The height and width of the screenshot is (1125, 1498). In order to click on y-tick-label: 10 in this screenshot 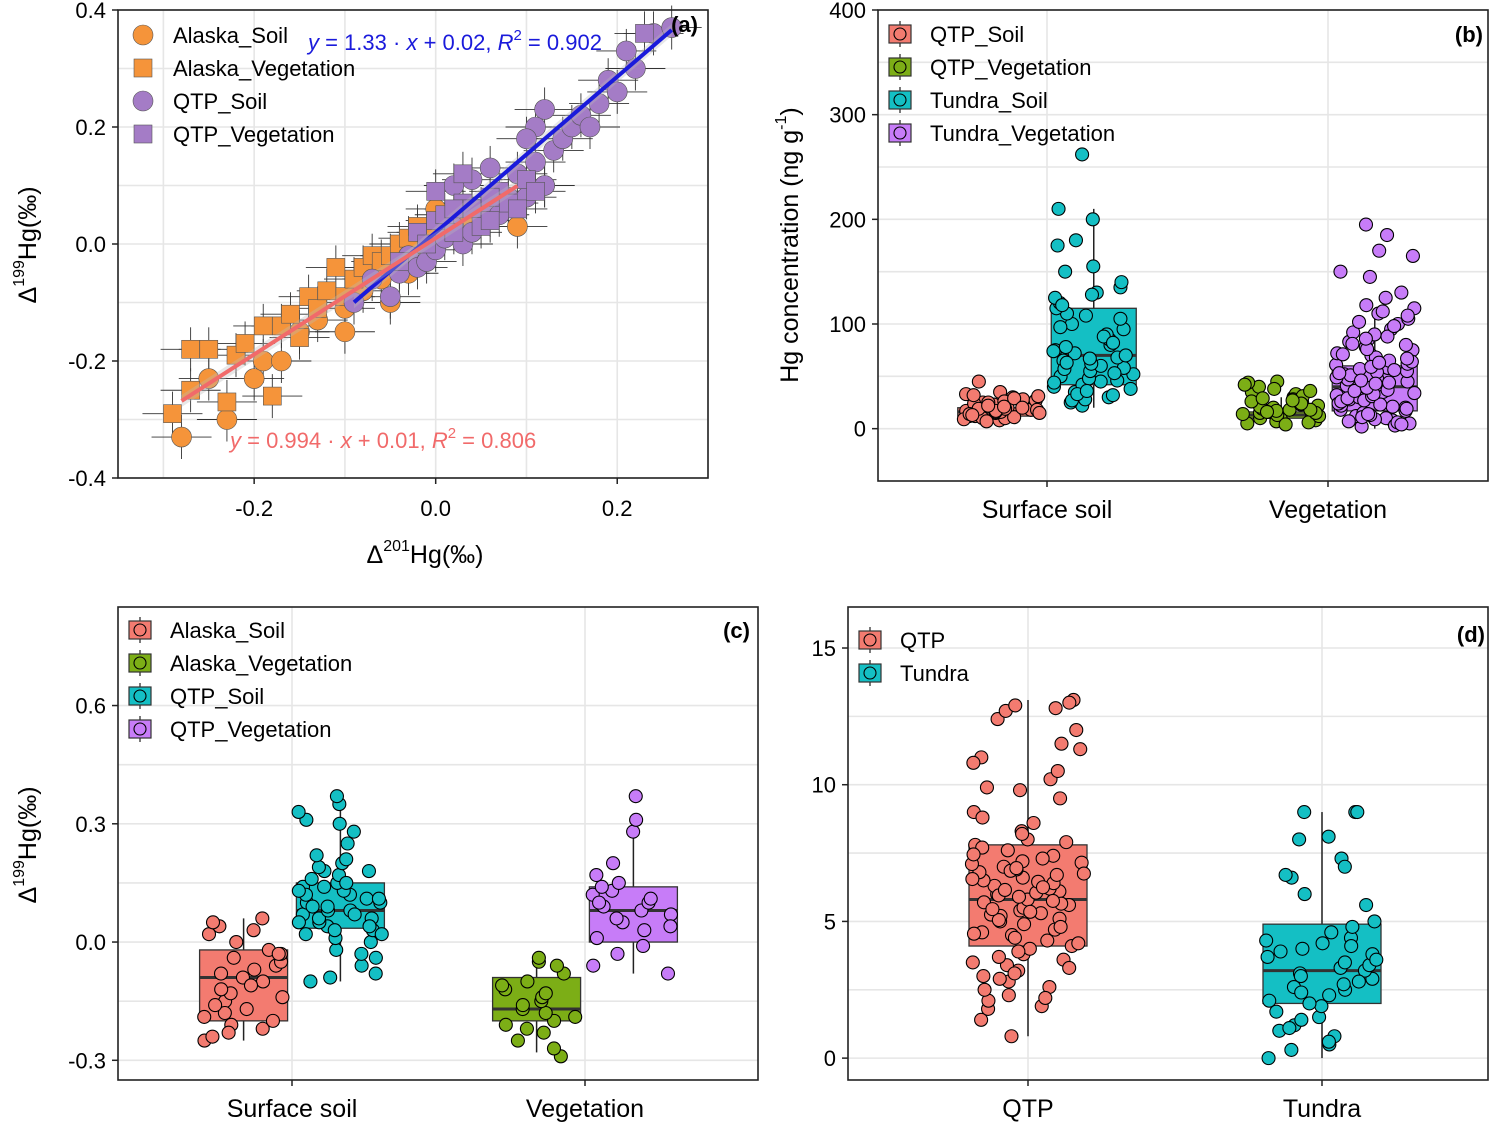, I will do `click(824, 785)`.